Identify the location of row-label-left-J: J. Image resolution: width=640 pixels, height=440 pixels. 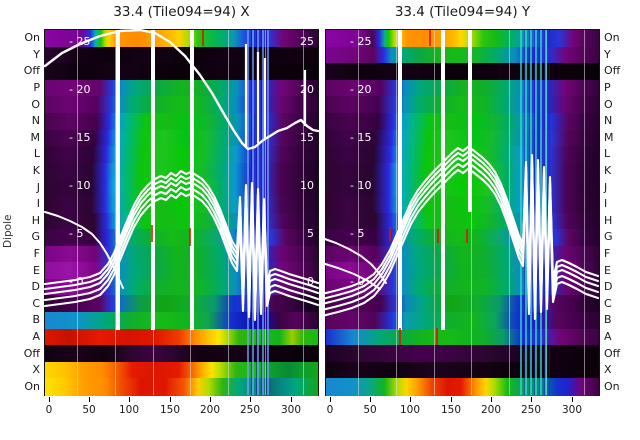
(38, 187).